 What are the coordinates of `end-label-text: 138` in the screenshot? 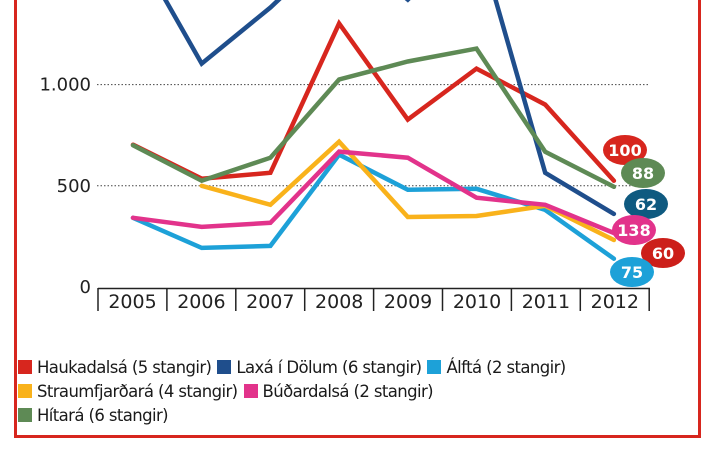 It's located at (633, 230).